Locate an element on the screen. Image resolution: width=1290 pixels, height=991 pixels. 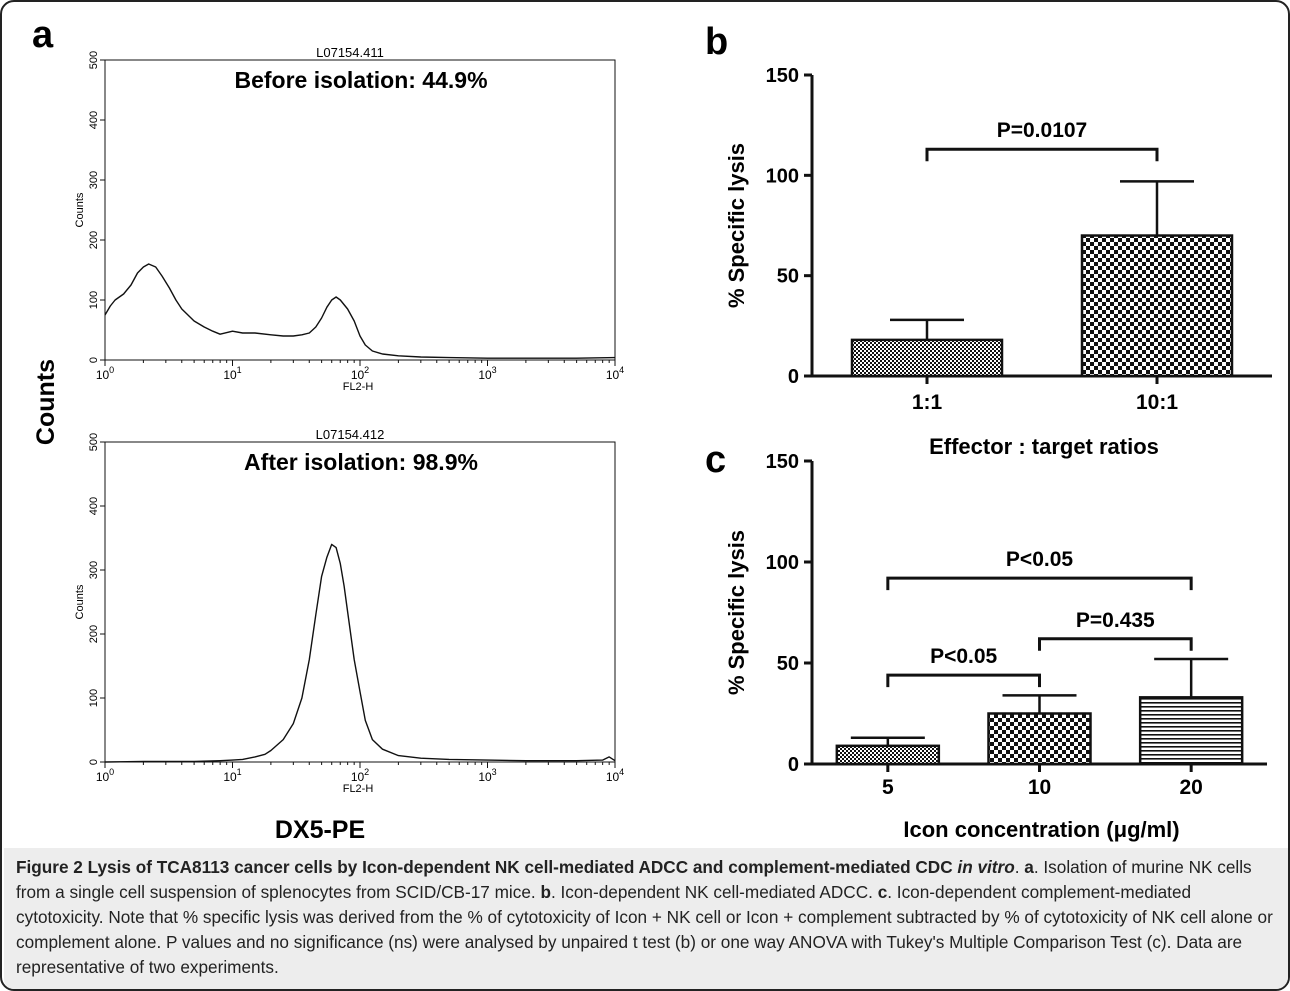
caption-title-period: . is located at coordinates (1017, 867).